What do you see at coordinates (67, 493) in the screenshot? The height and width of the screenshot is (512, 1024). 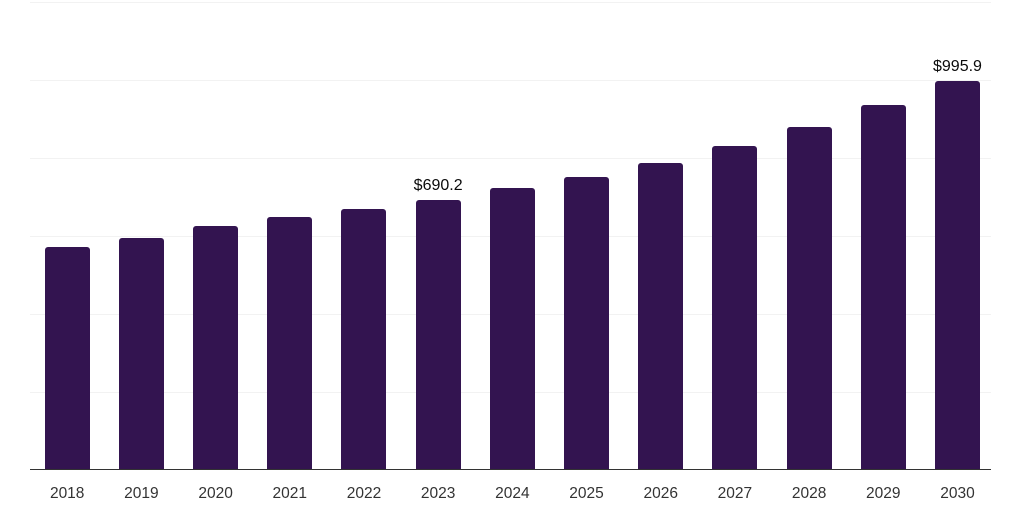 I see `x-tick-label-2018: 2018` at bounding box center [67, 493].